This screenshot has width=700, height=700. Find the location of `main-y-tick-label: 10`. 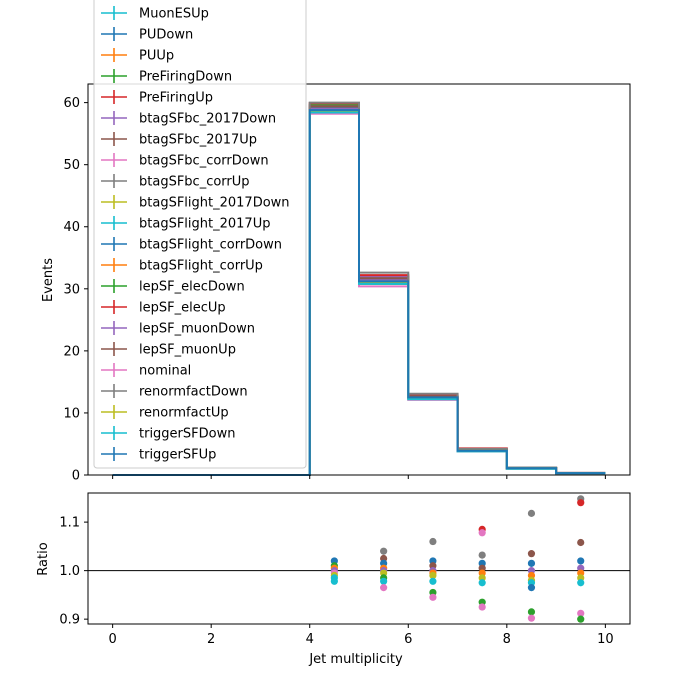

main-y-tick-label: 10 is located at coordinates (71, 413).